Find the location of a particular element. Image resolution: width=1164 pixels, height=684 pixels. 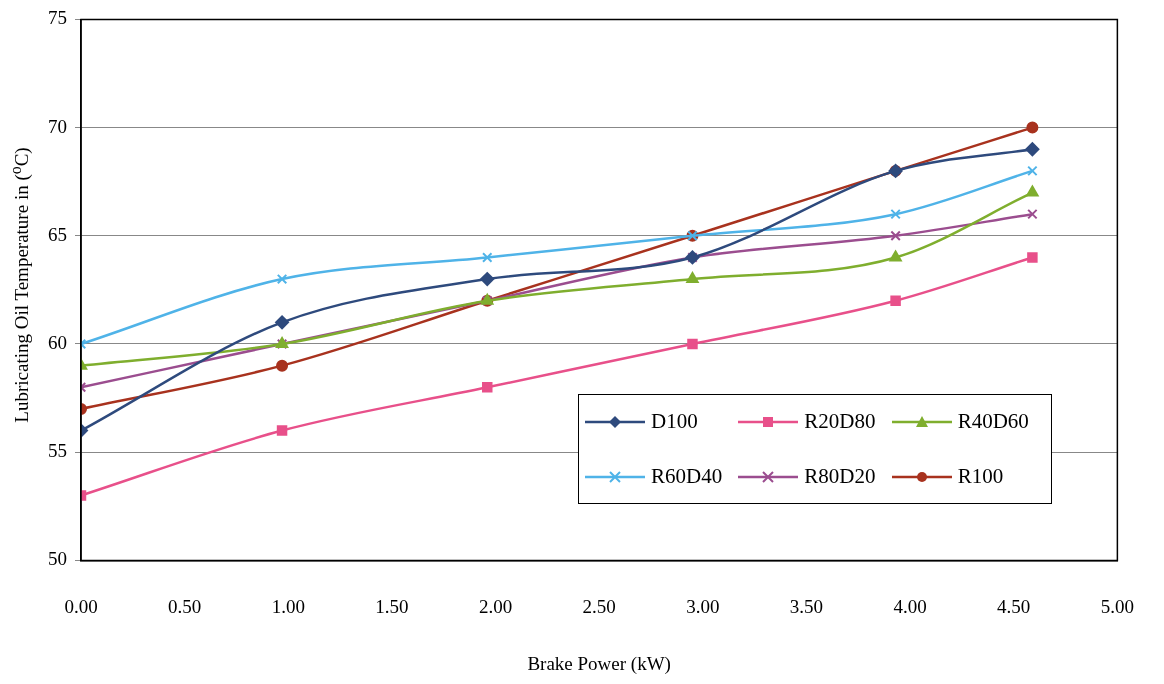

x-tick-label: 0.00 is located at coordinates (81, 606).